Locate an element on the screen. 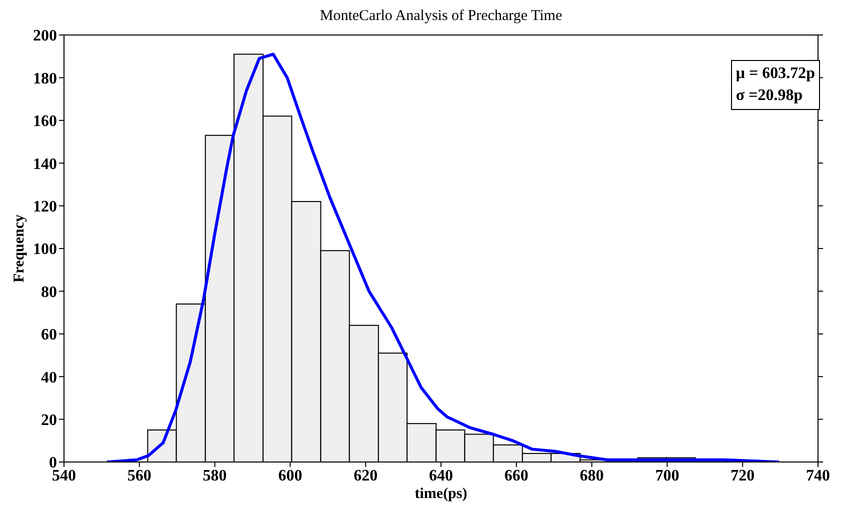 The image size is (846, 511). chart-title: MonteCarlo Analysis of Precharge Time is located at coordinates (441, 16).